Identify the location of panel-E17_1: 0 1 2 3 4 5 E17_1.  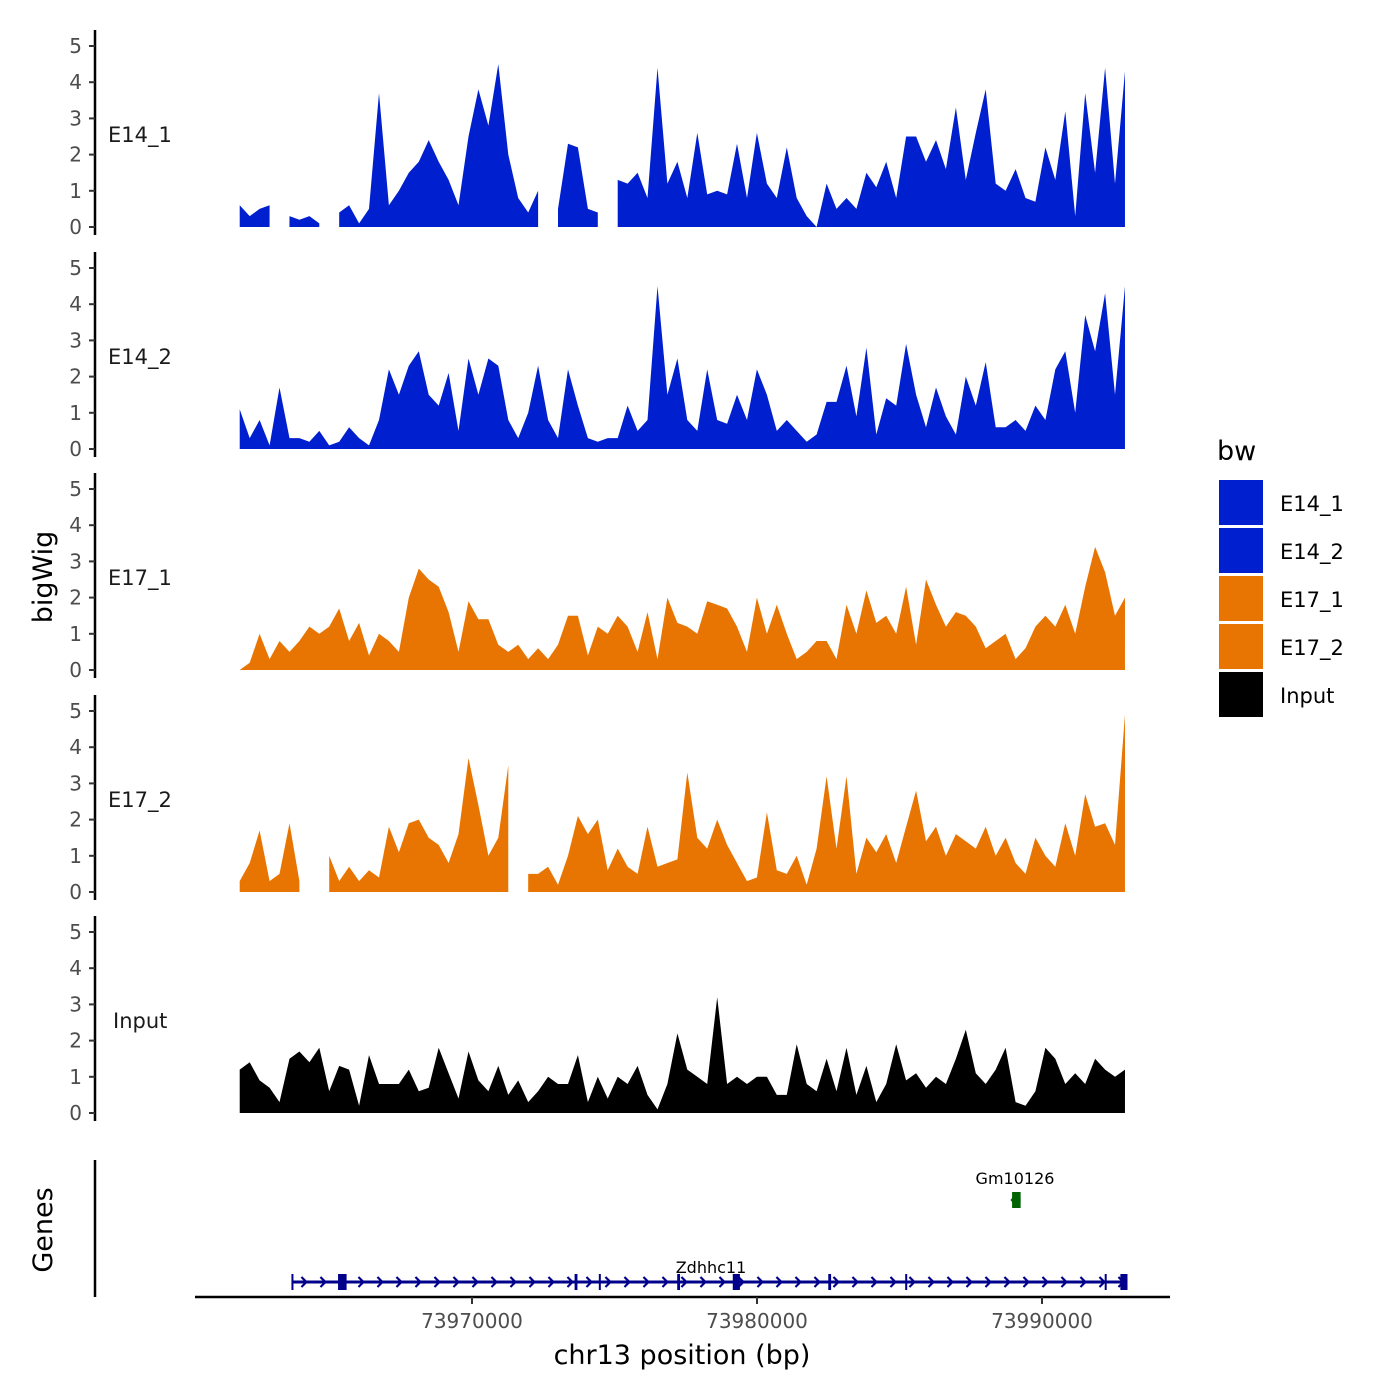
(597, 577).